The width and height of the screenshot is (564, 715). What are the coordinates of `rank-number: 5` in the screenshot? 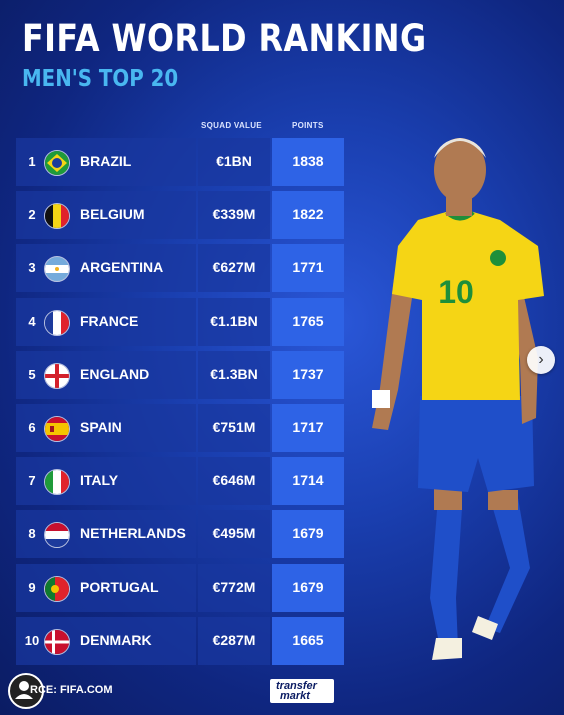 It's located at (32, 374).